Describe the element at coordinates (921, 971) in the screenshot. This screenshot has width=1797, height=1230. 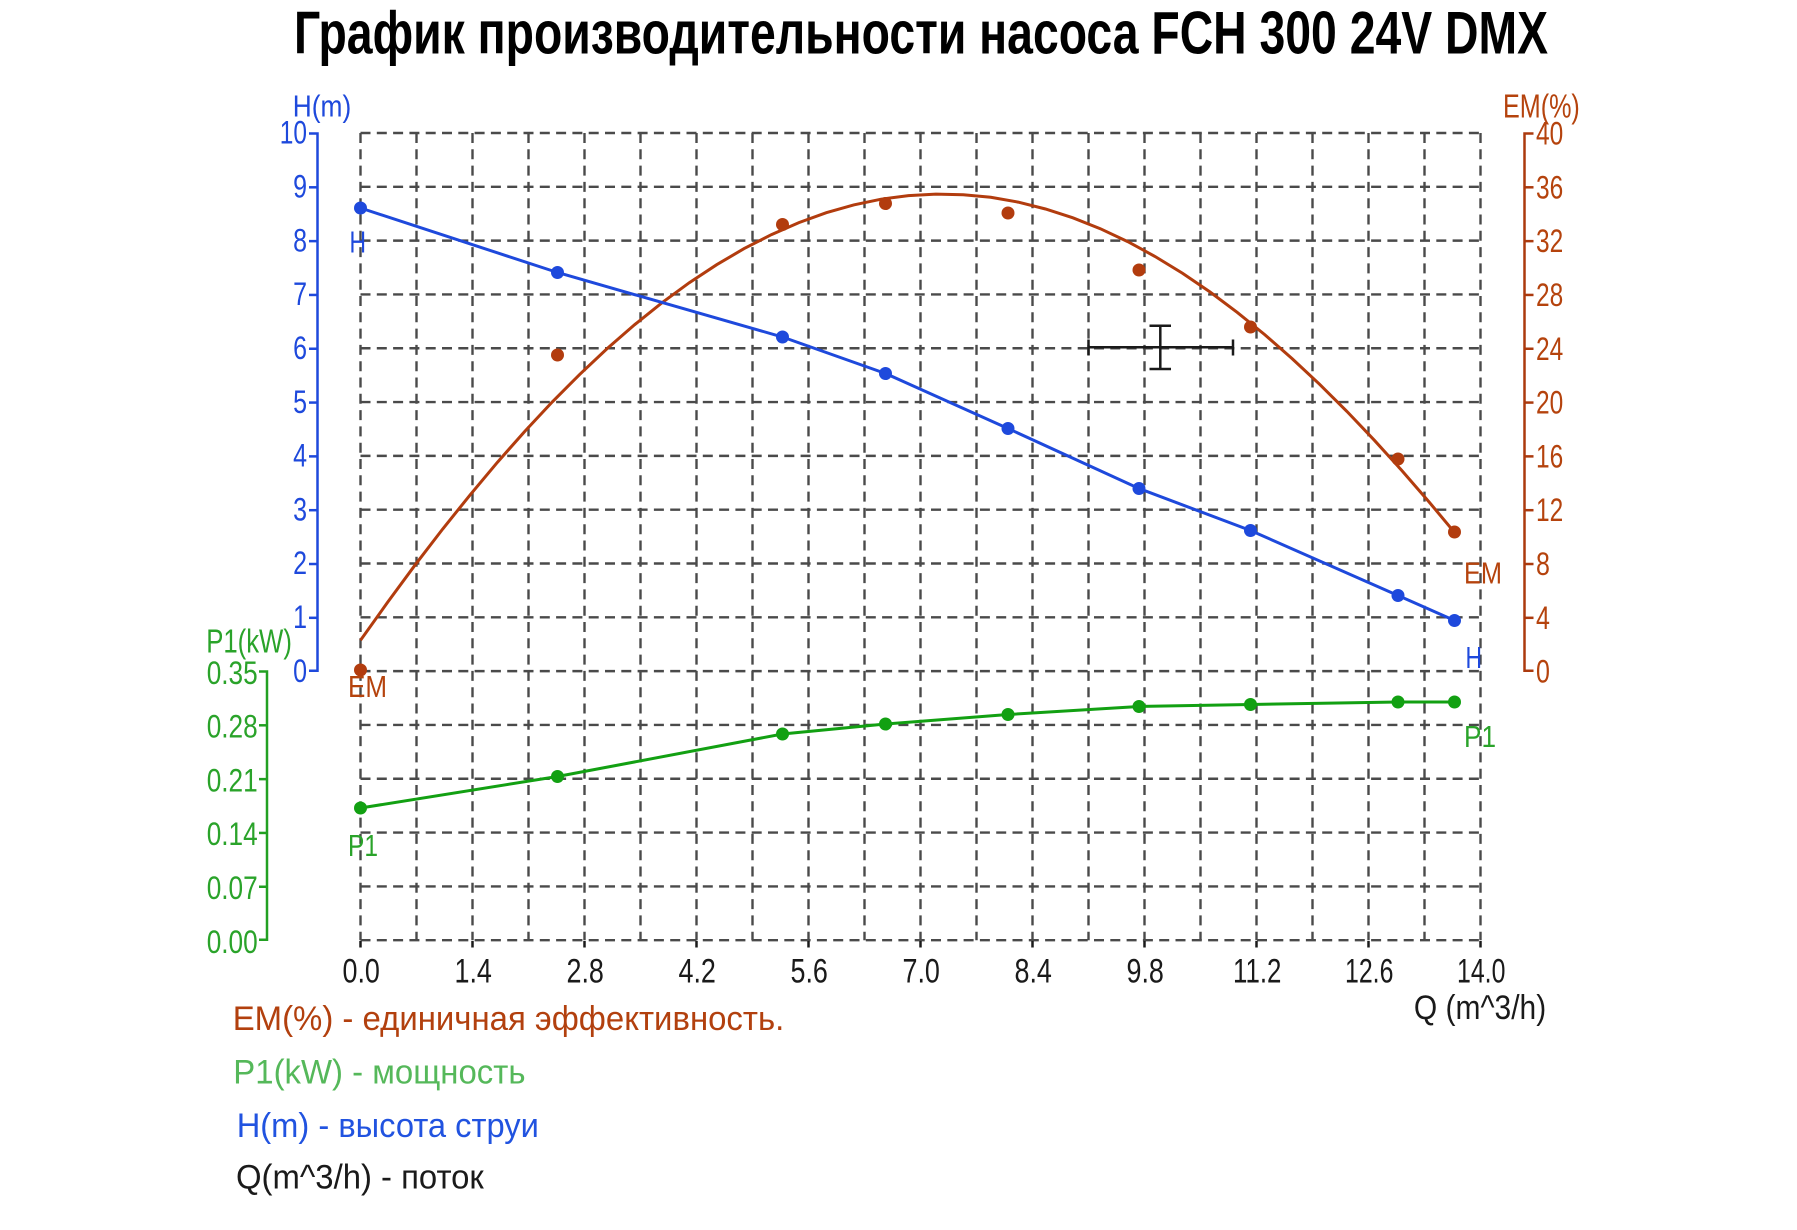
I see `svg-text: 7.0` at that location.